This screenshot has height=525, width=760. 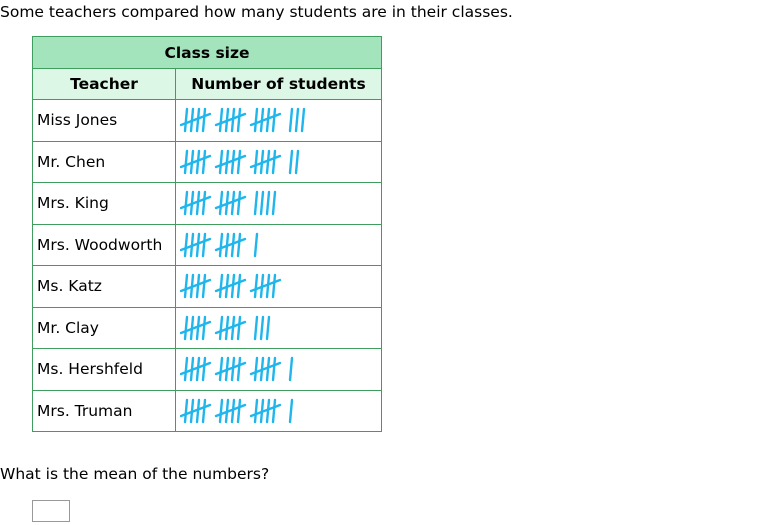 I want to click on teacher-name: Ms. Hershfeld, so click(x=104, y=369).